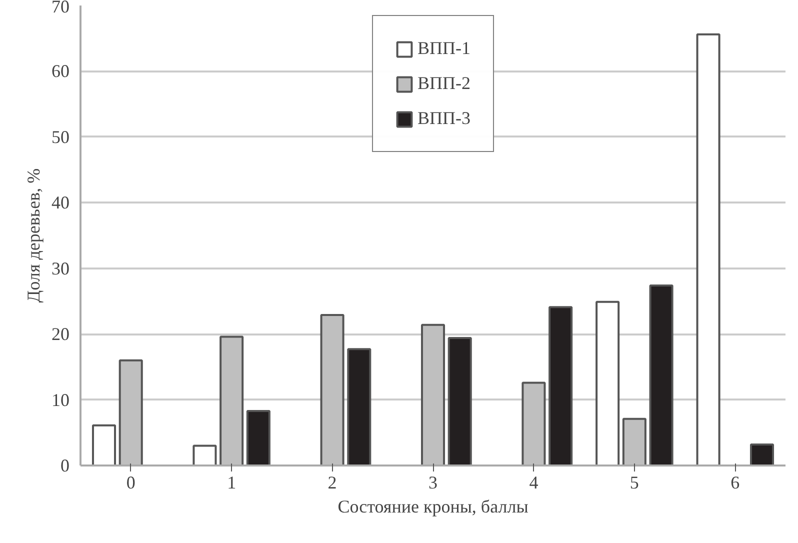 Image resolution: width=798 pixels, height=543 pixels. Describe the element at coordinates (533, 482) in the screenshot. I see `x-tick-label: 4` at that location.